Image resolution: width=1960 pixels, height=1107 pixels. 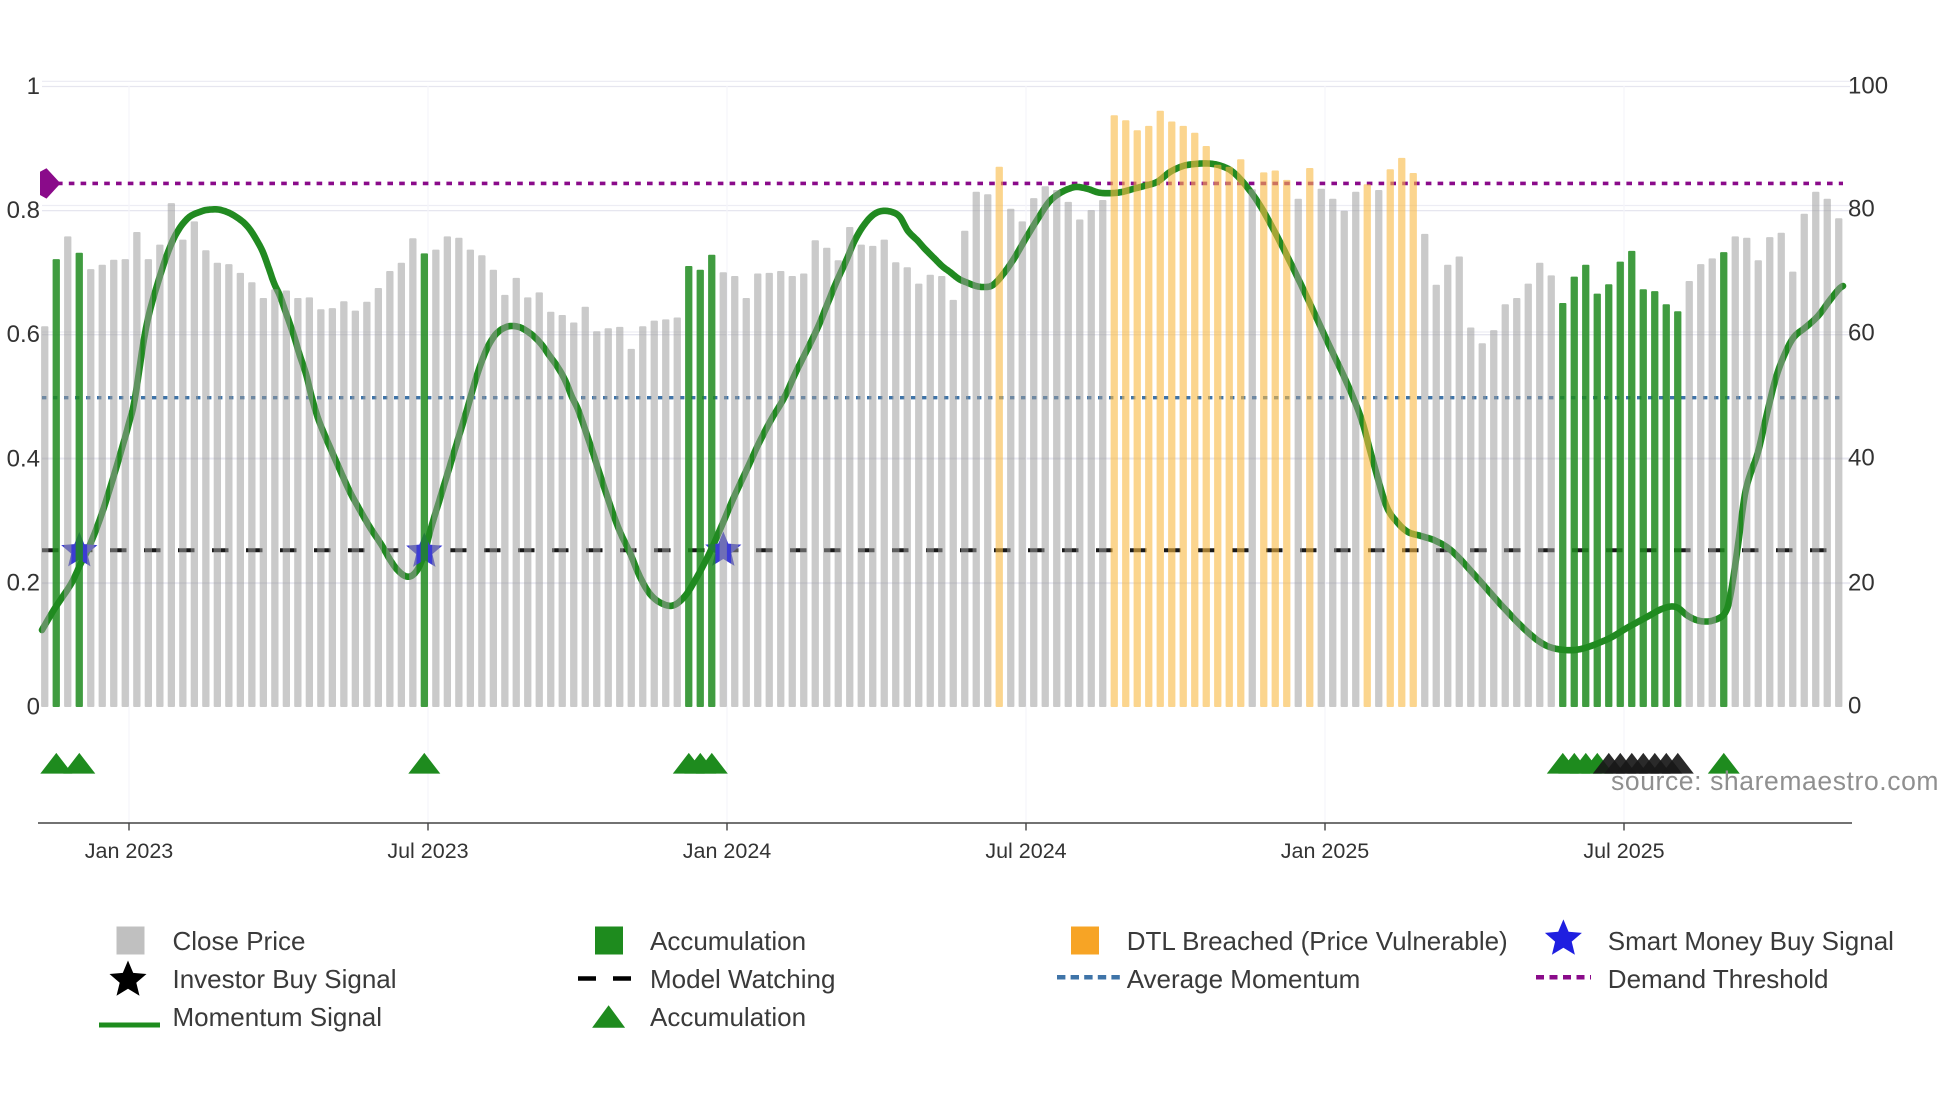 What do you see at coordinates (1861, 333) in the screenshot?
I see `svg-text: 60` at bounding box center [1861, 333].